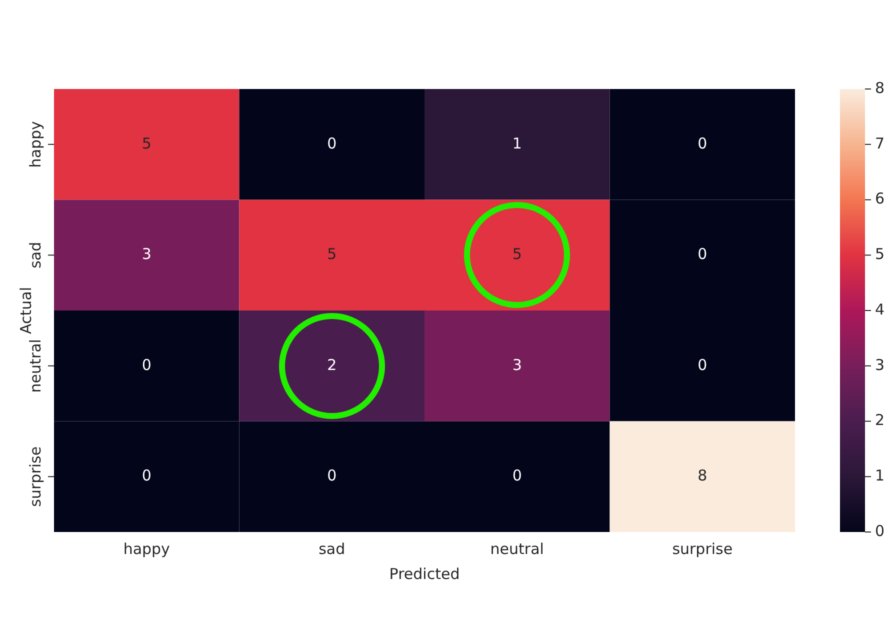 Image resolution: width=895 pixels, height=621 pixels. What do you see at coordinates (880, 87) in the screenshot?
I see `color-bar-label: 8` at bounding box center [880, 87].